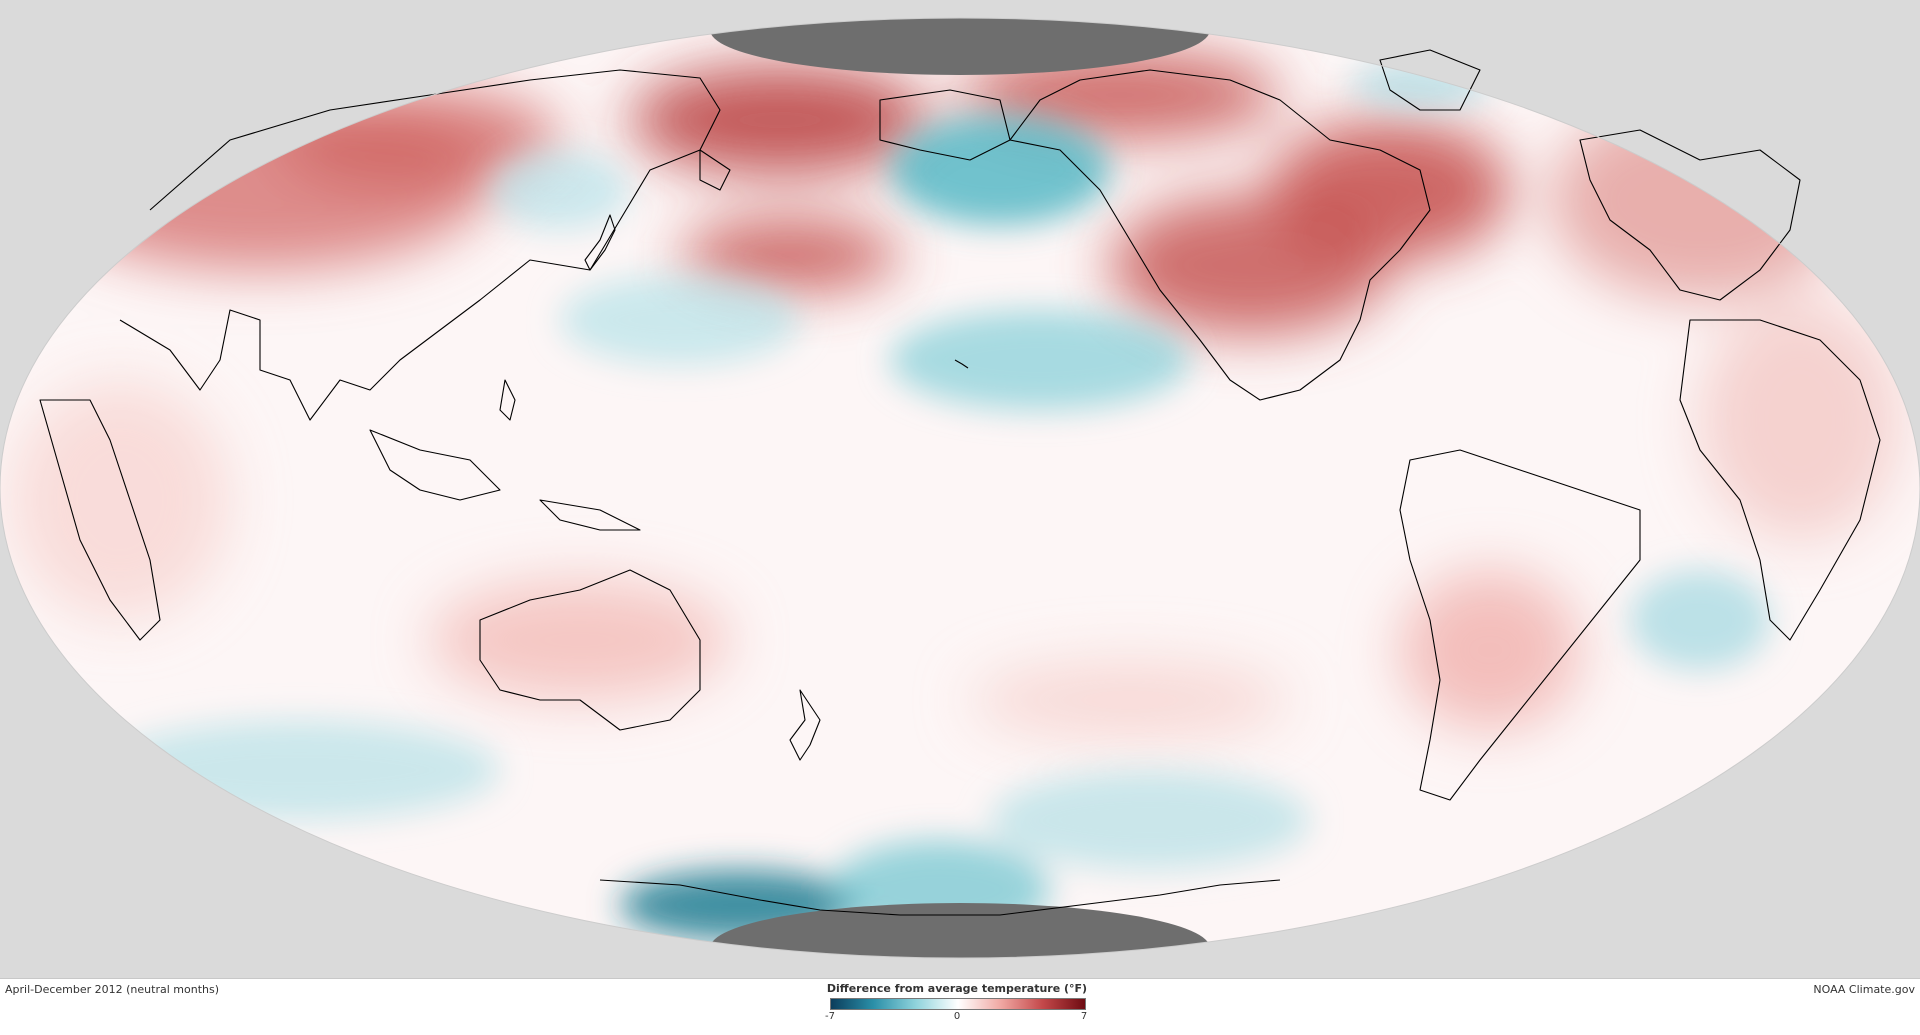  I want to click on cool-south-atlantic, so click(1700, 620).